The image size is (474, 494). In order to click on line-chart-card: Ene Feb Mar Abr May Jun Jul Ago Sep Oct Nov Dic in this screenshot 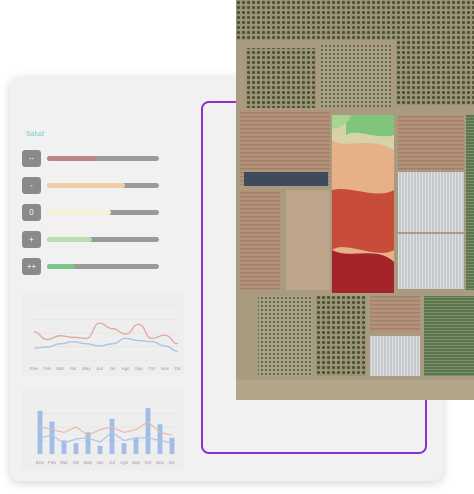, I will do `click(103, 335)`.